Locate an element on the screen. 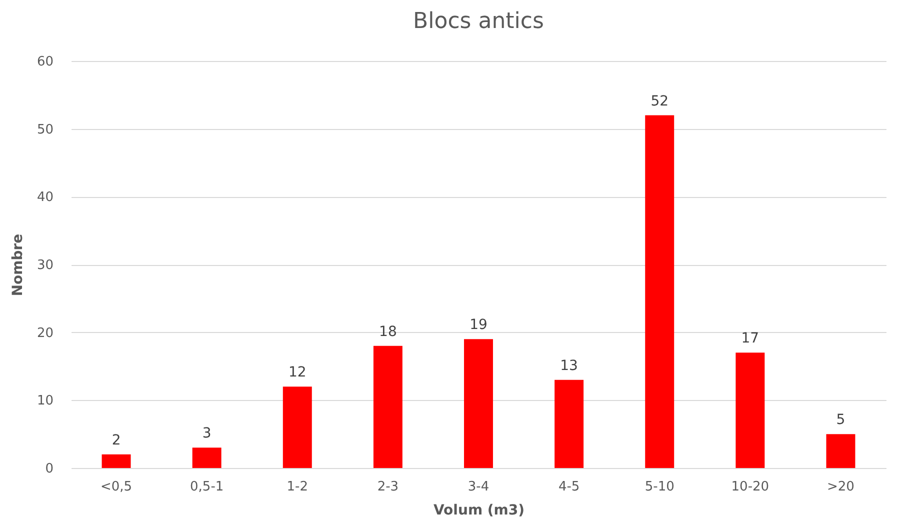 This screenshot has width=901, height=525. y-tick-label: 30 is located at coordinates (45, 265).